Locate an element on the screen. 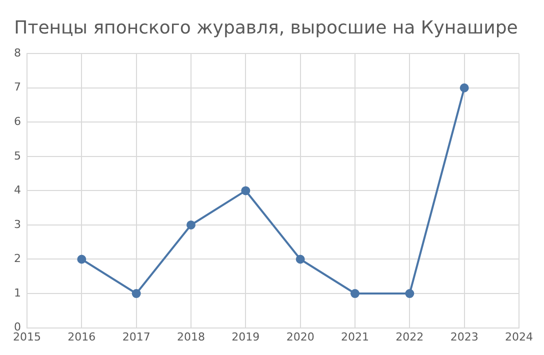 The width and height of the screenshot is (544, 355). y-tick-label: 3 is located at coordinates (17, 224).